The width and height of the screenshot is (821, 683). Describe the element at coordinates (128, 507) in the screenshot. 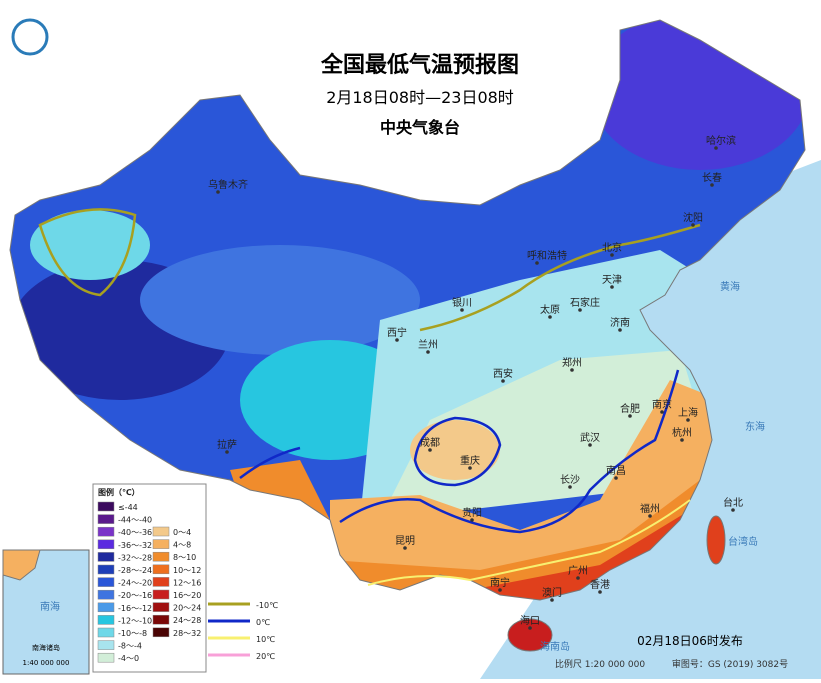

I see `legend-label: ≤-44` at that location.